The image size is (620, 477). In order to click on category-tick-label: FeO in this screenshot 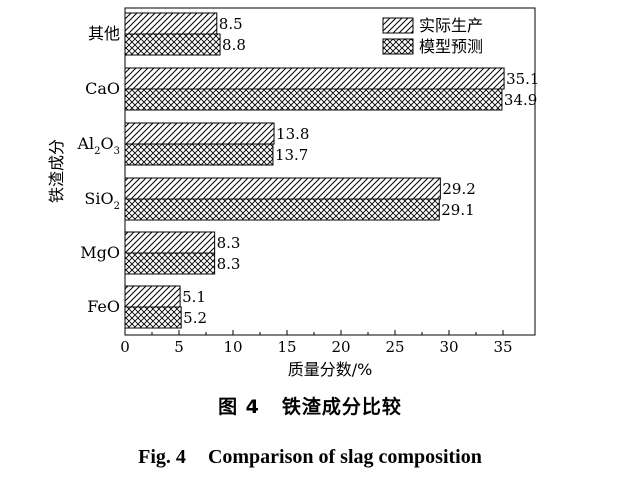, I will do `click(103, 306)`.